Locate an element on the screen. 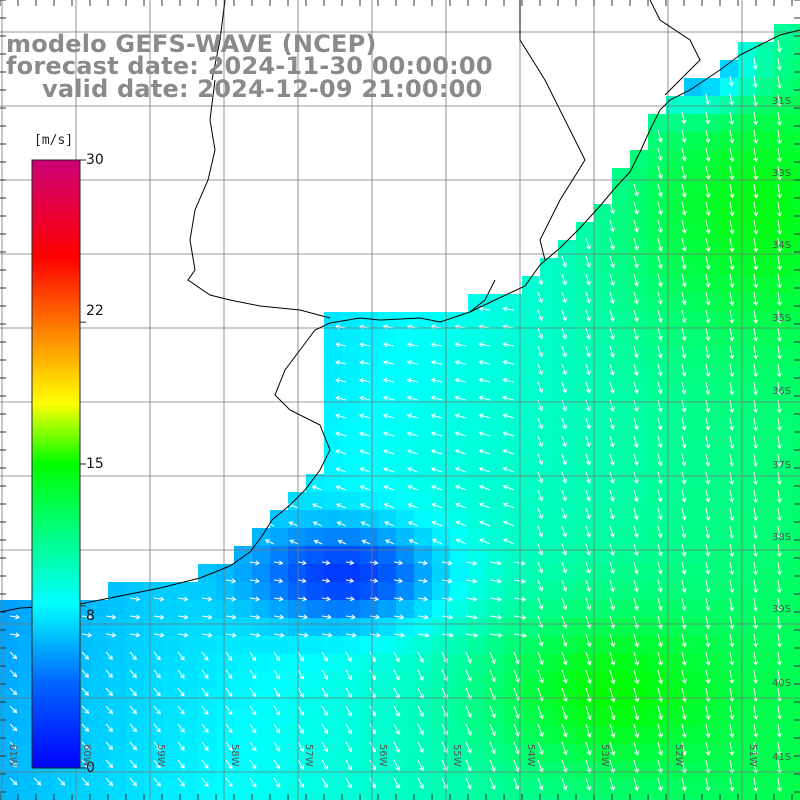  lon-label: 57W is located at coordinates (308, 755).